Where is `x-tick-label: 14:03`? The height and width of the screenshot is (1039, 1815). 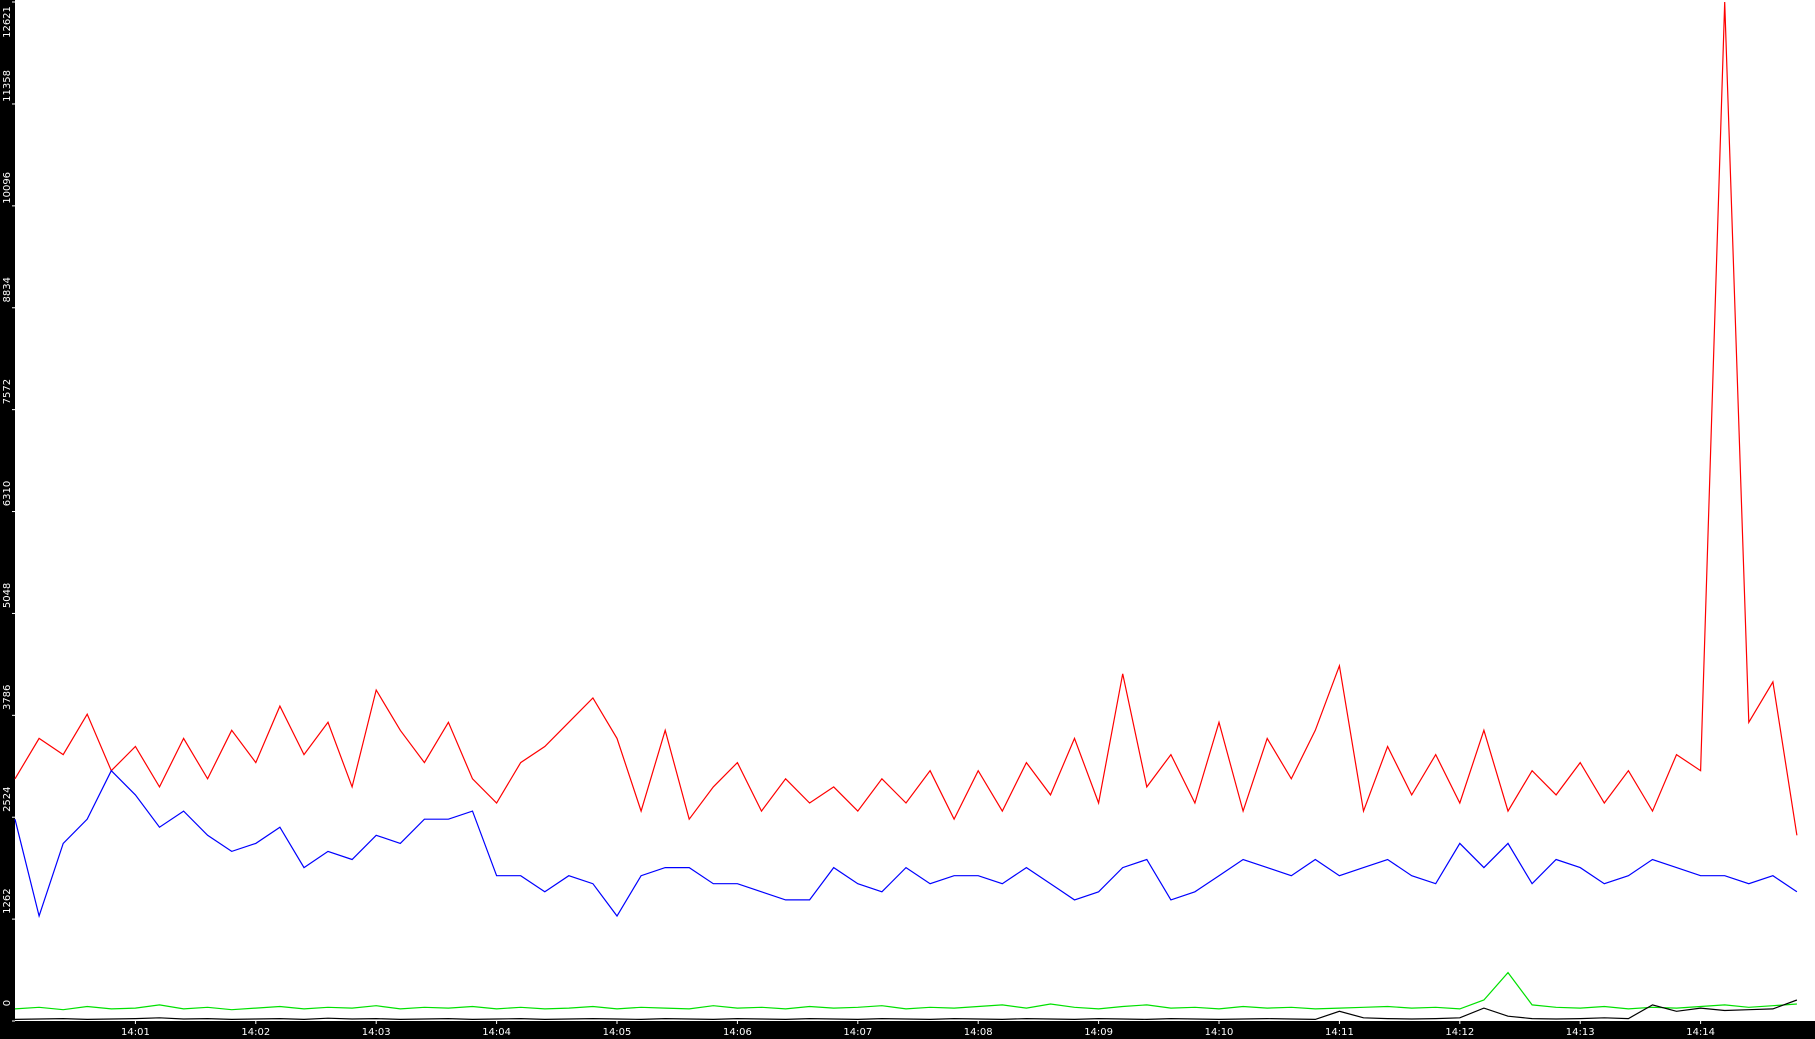 x-tick-label: 14:03 is located at coordinates (376, 1032).